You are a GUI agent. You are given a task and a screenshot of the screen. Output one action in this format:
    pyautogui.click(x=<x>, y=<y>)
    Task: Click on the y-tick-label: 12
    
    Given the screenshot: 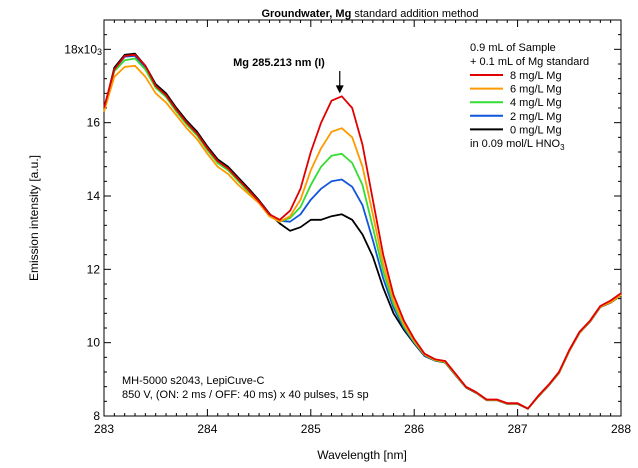 What is the action you would take?
    pyautogui.click(x=94, y=269)
    